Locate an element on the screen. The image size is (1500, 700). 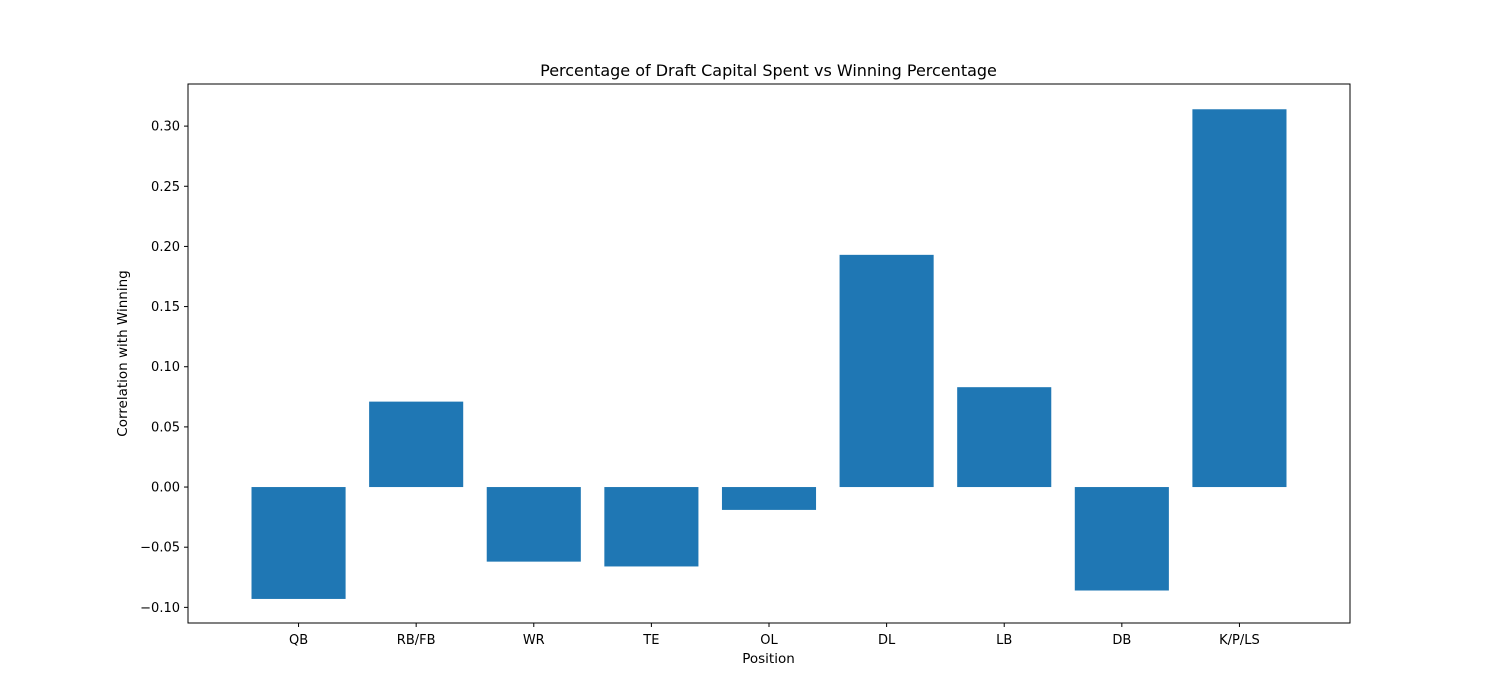
y-tick-label: 0.00 is located at coordinates (165, 488).